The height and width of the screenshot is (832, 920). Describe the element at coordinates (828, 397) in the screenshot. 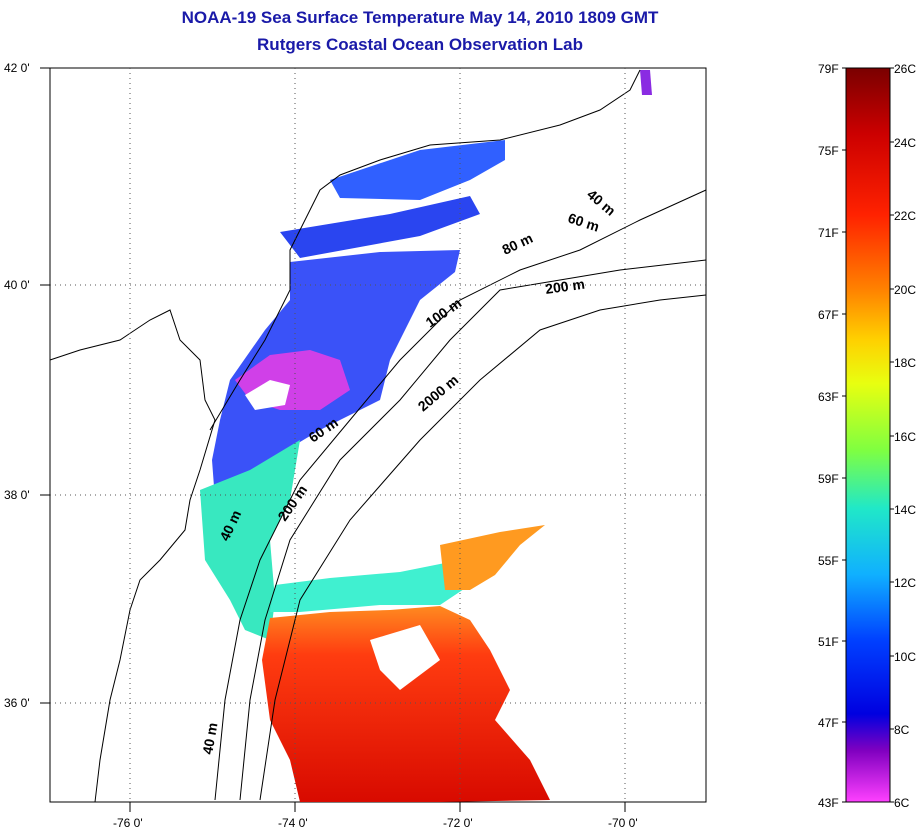

I see `colorbar-f-label: 63F` at that location.